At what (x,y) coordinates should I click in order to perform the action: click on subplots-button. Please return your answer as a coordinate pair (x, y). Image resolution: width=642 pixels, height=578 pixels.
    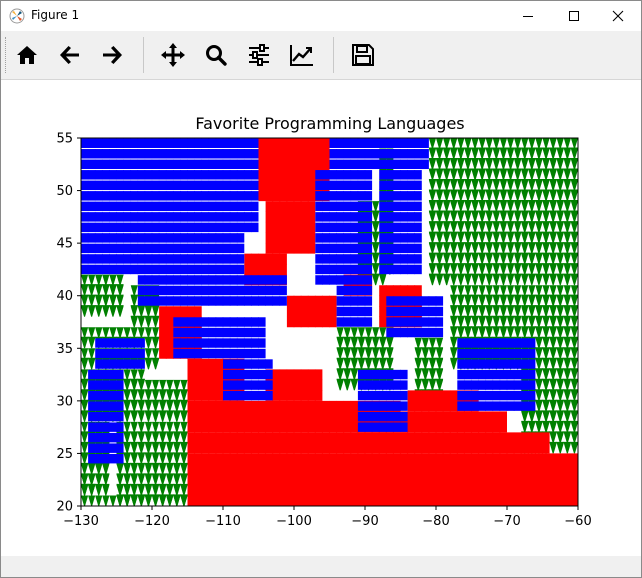
    Looking at the image, I should click on (259, 55).